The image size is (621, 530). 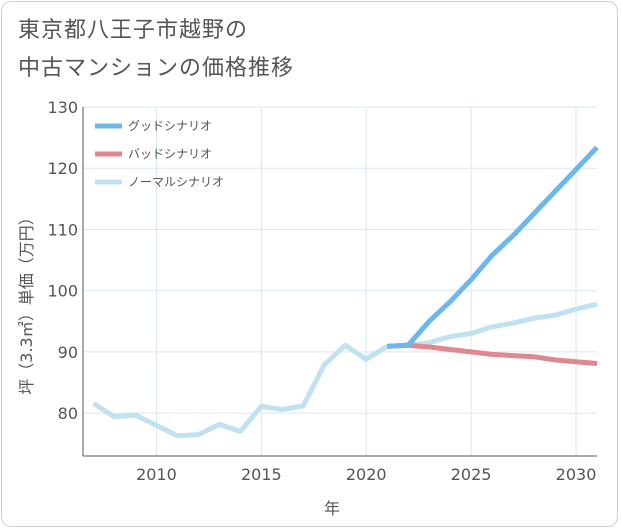 I want to click on y-tick-label: 80, so click(x=68, y=413).